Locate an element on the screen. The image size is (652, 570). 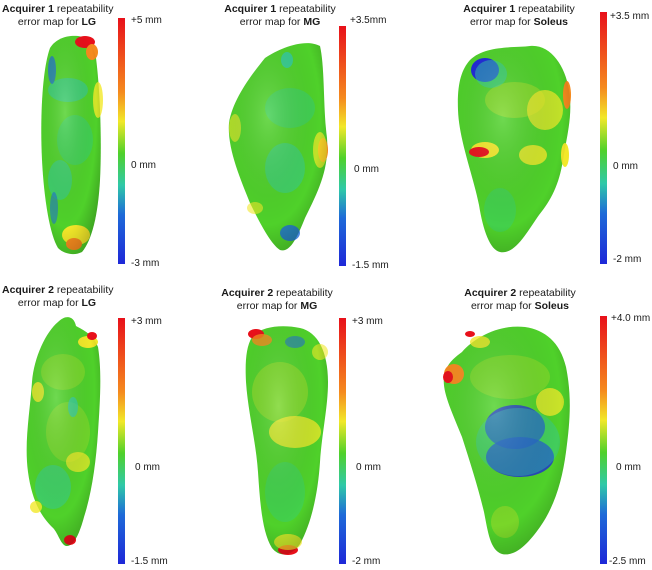
max-label: +5 mm is located at coordinates (146, 20).